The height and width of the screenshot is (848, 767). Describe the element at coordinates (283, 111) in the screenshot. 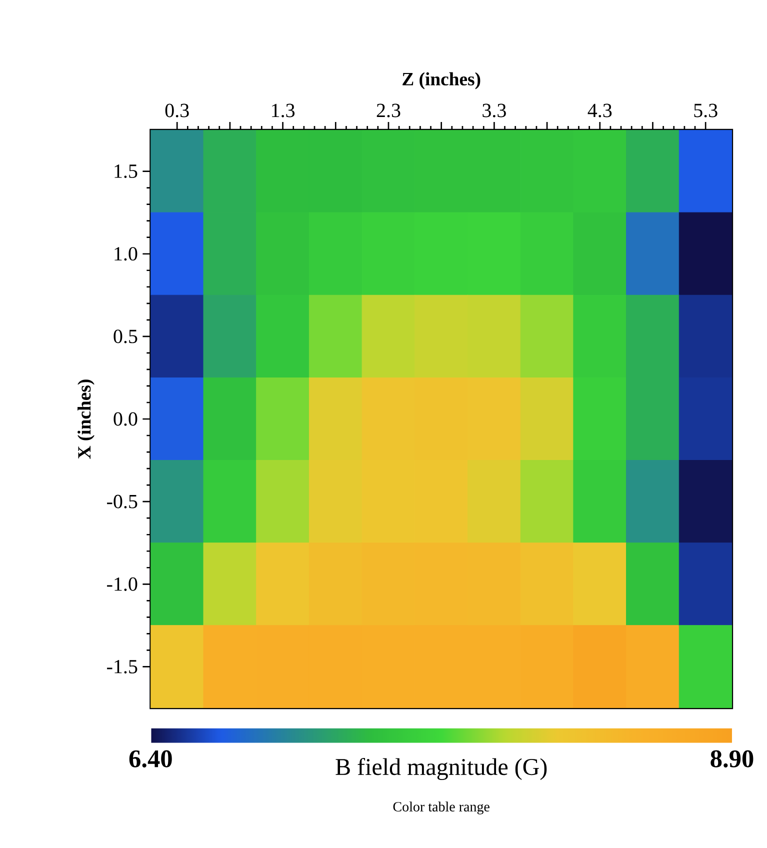

I see `x-tick-label: 1.3` at that location.